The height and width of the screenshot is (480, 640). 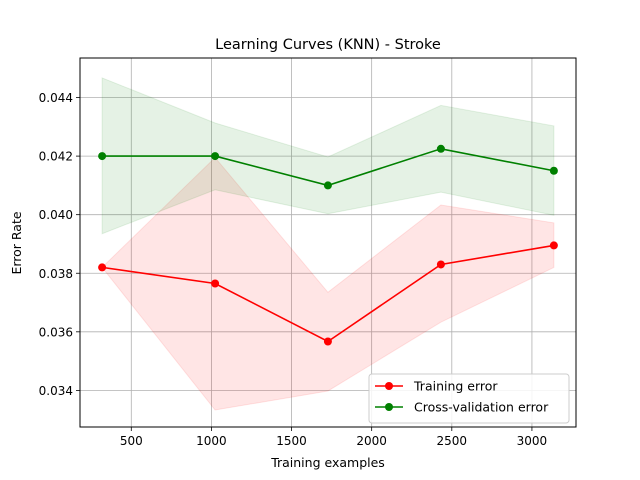 What do you see at coordinates (56, 215) in the screenshot?
I see `y-tick-label: 0.040` at bounding box center [56, 215].